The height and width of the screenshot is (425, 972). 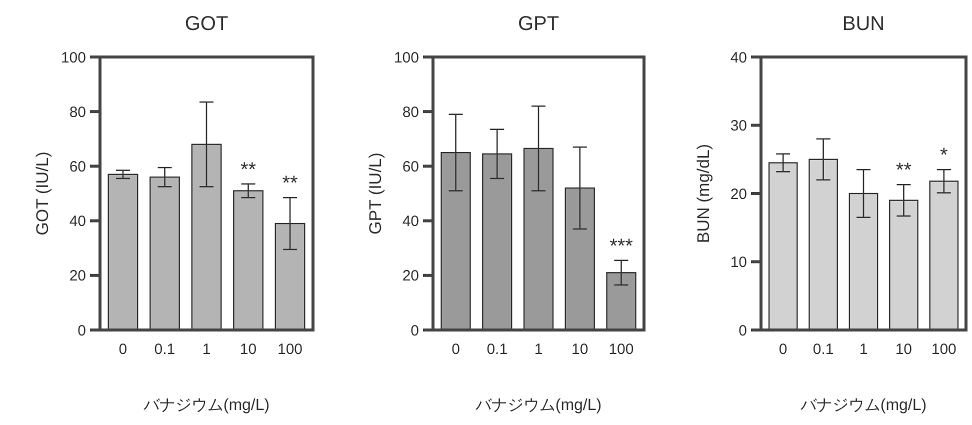 I want to click on chart-title: GOT, so click(x=206, y=24).